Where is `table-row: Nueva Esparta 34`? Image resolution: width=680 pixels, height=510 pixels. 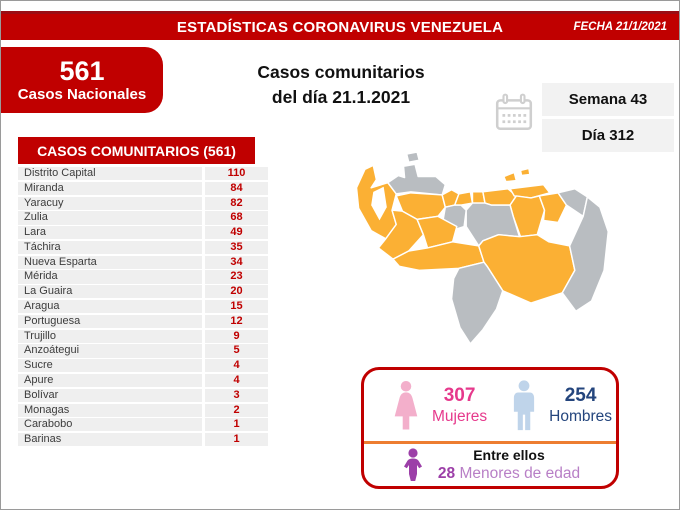 table-row: Nueva Esparta 34 is located at coordinates (143, 262).